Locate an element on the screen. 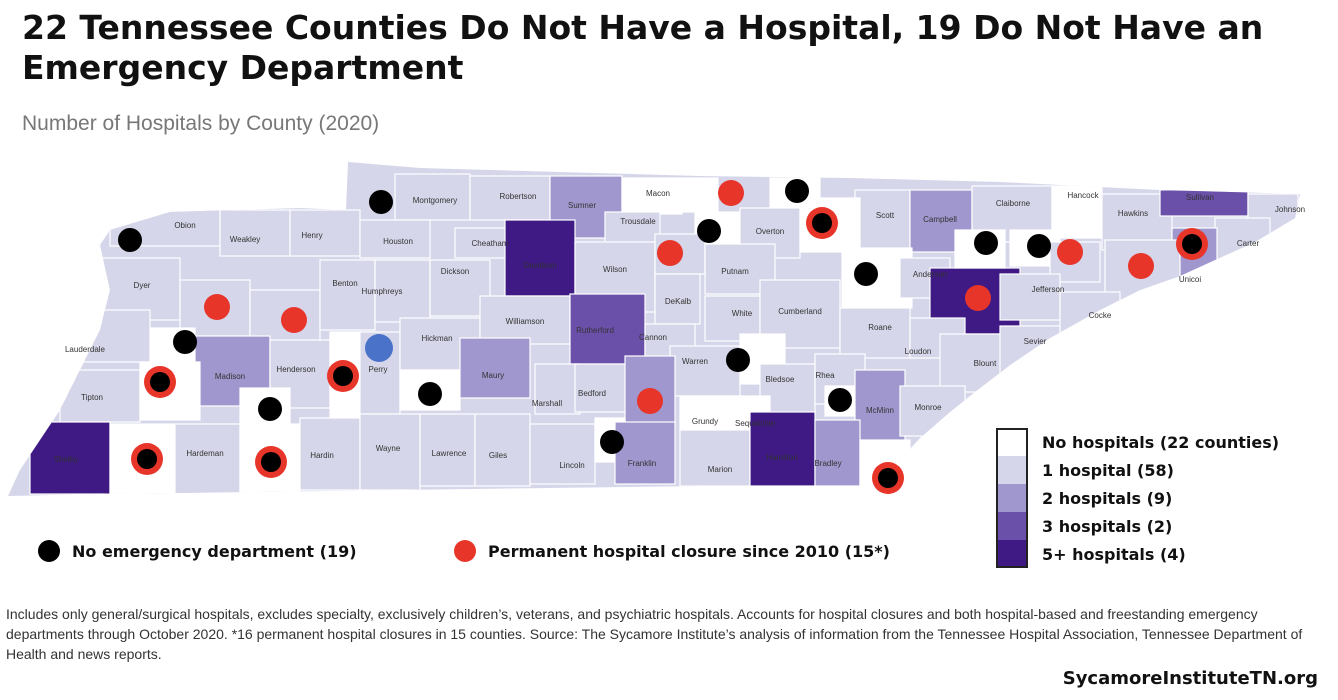 This screenshot has height=700, width=1338. county-marion is located at coordinates (715, 458).